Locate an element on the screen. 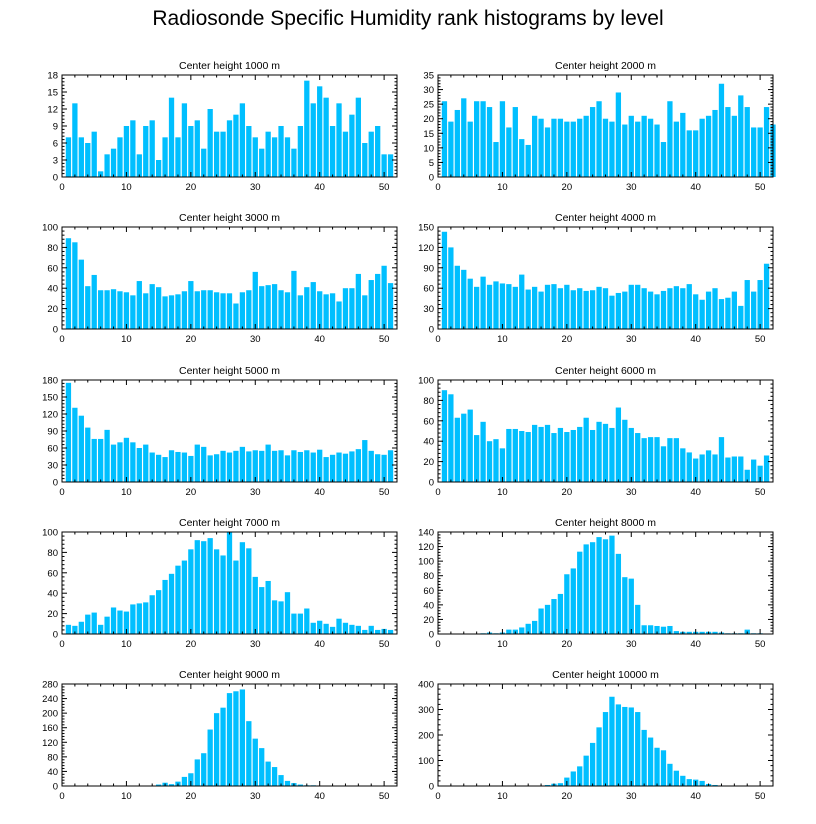 The image size is (816, 824). x-tick-label: 40 is located at coordinates (695, 644).